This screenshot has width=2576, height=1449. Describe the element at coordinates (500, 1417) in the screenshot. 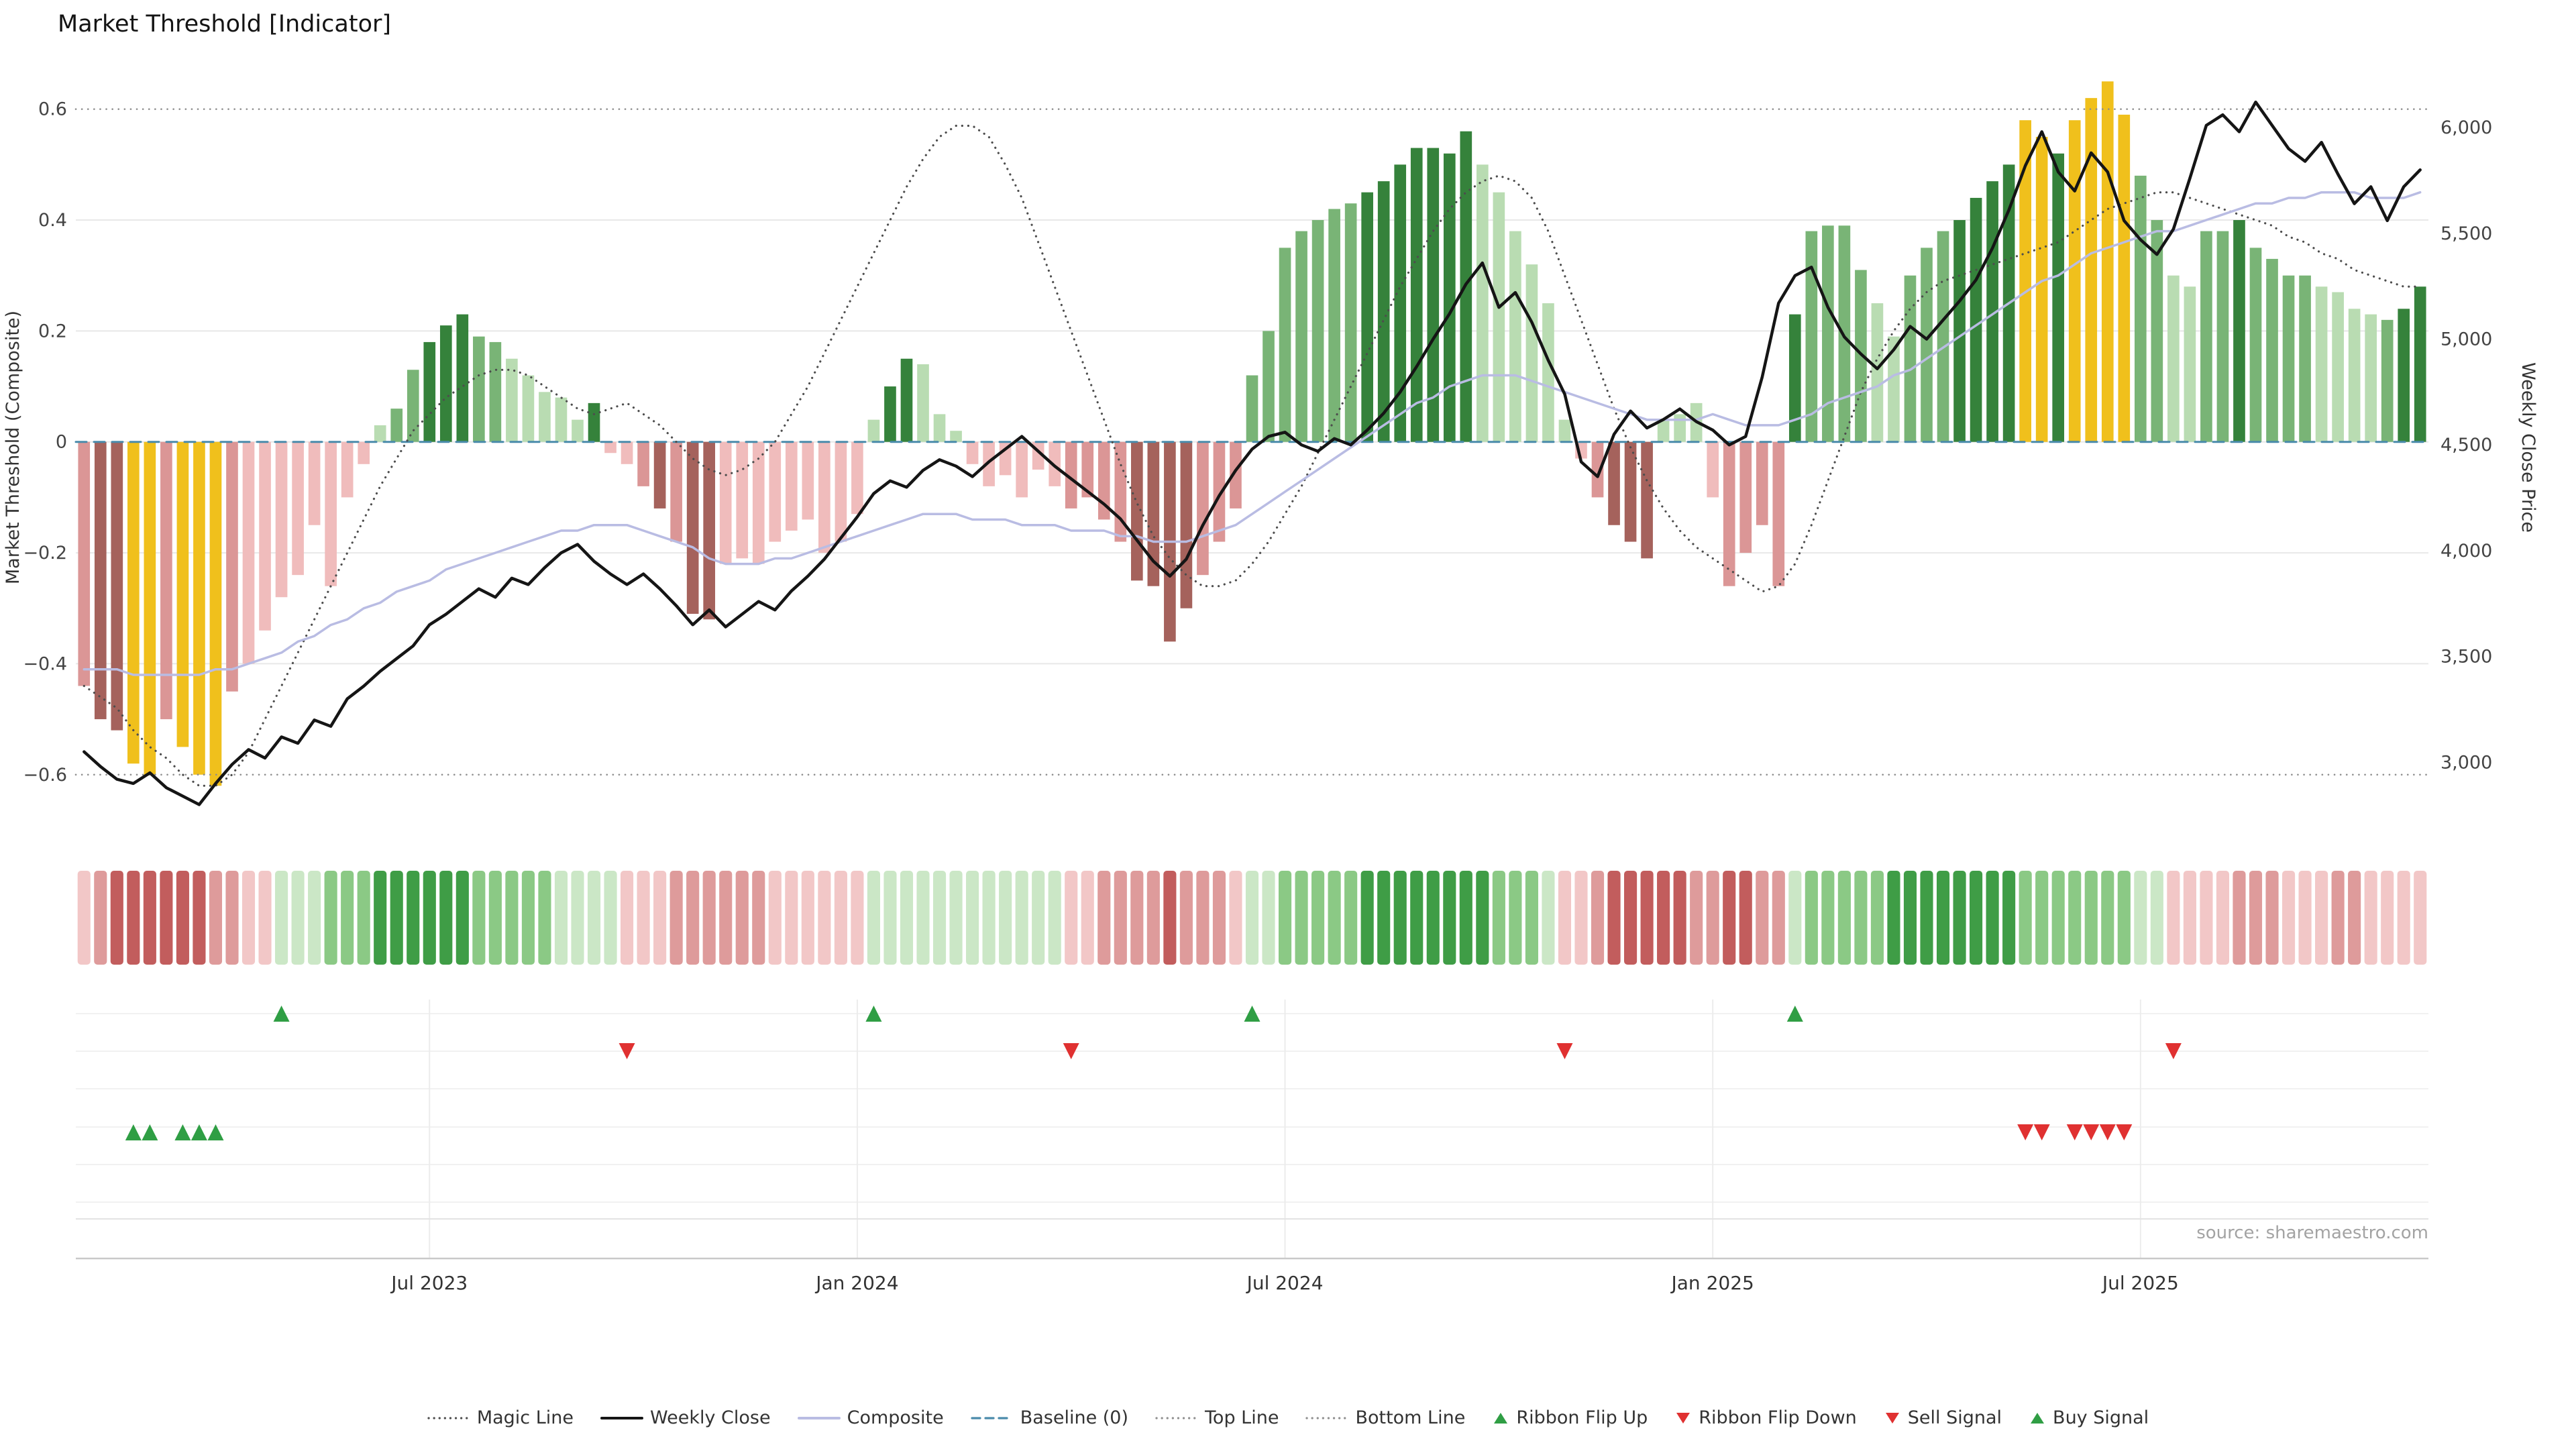

I see `legend-item-magic-line: Magic Line` at that location.